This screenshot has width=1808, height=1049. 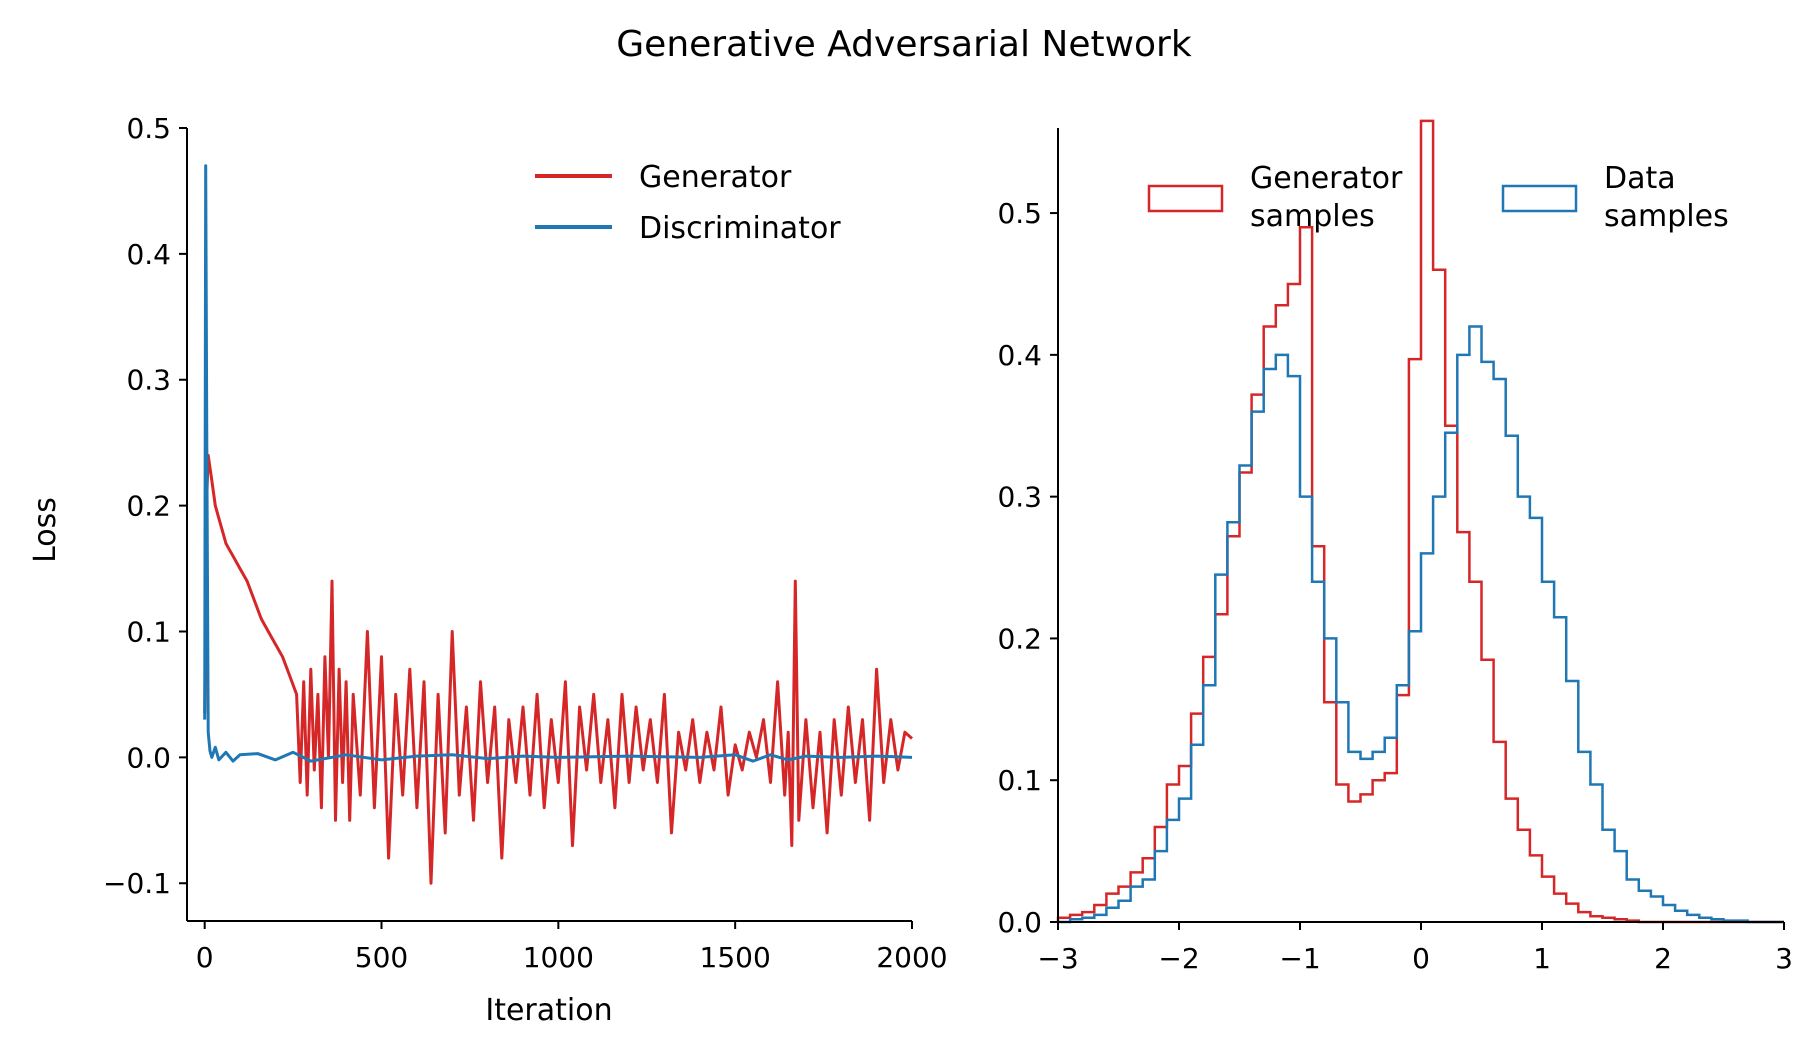 I want to click on loss-legend: Generator Discriminator, so click(x=688, y=203).